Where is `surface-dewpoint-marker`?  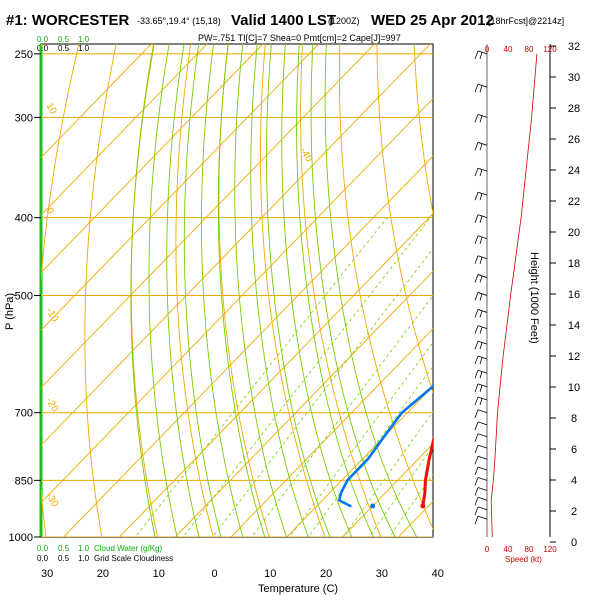 surface-dewpoint-marker is located at coordinates (373, 506).